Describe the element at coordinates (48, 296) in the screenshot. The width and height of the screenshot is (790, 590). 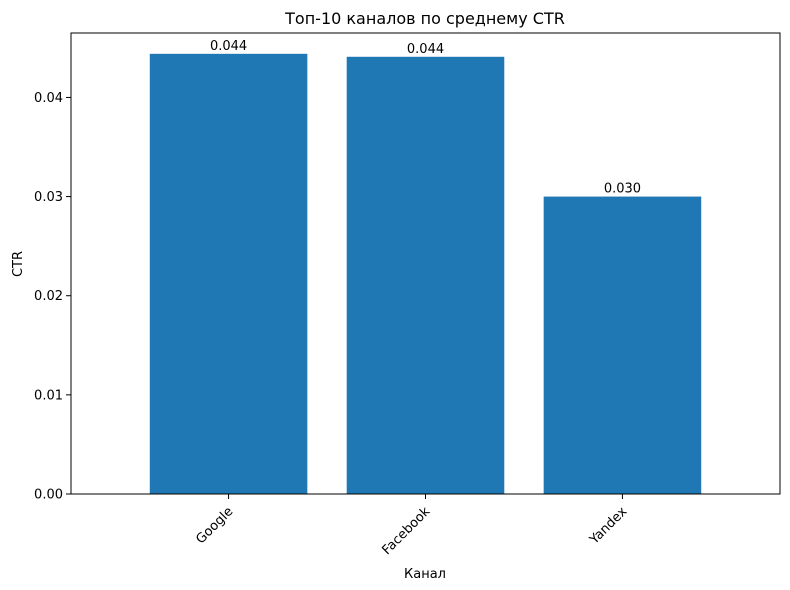
I see `y-tick-label: 0.02` at that location.